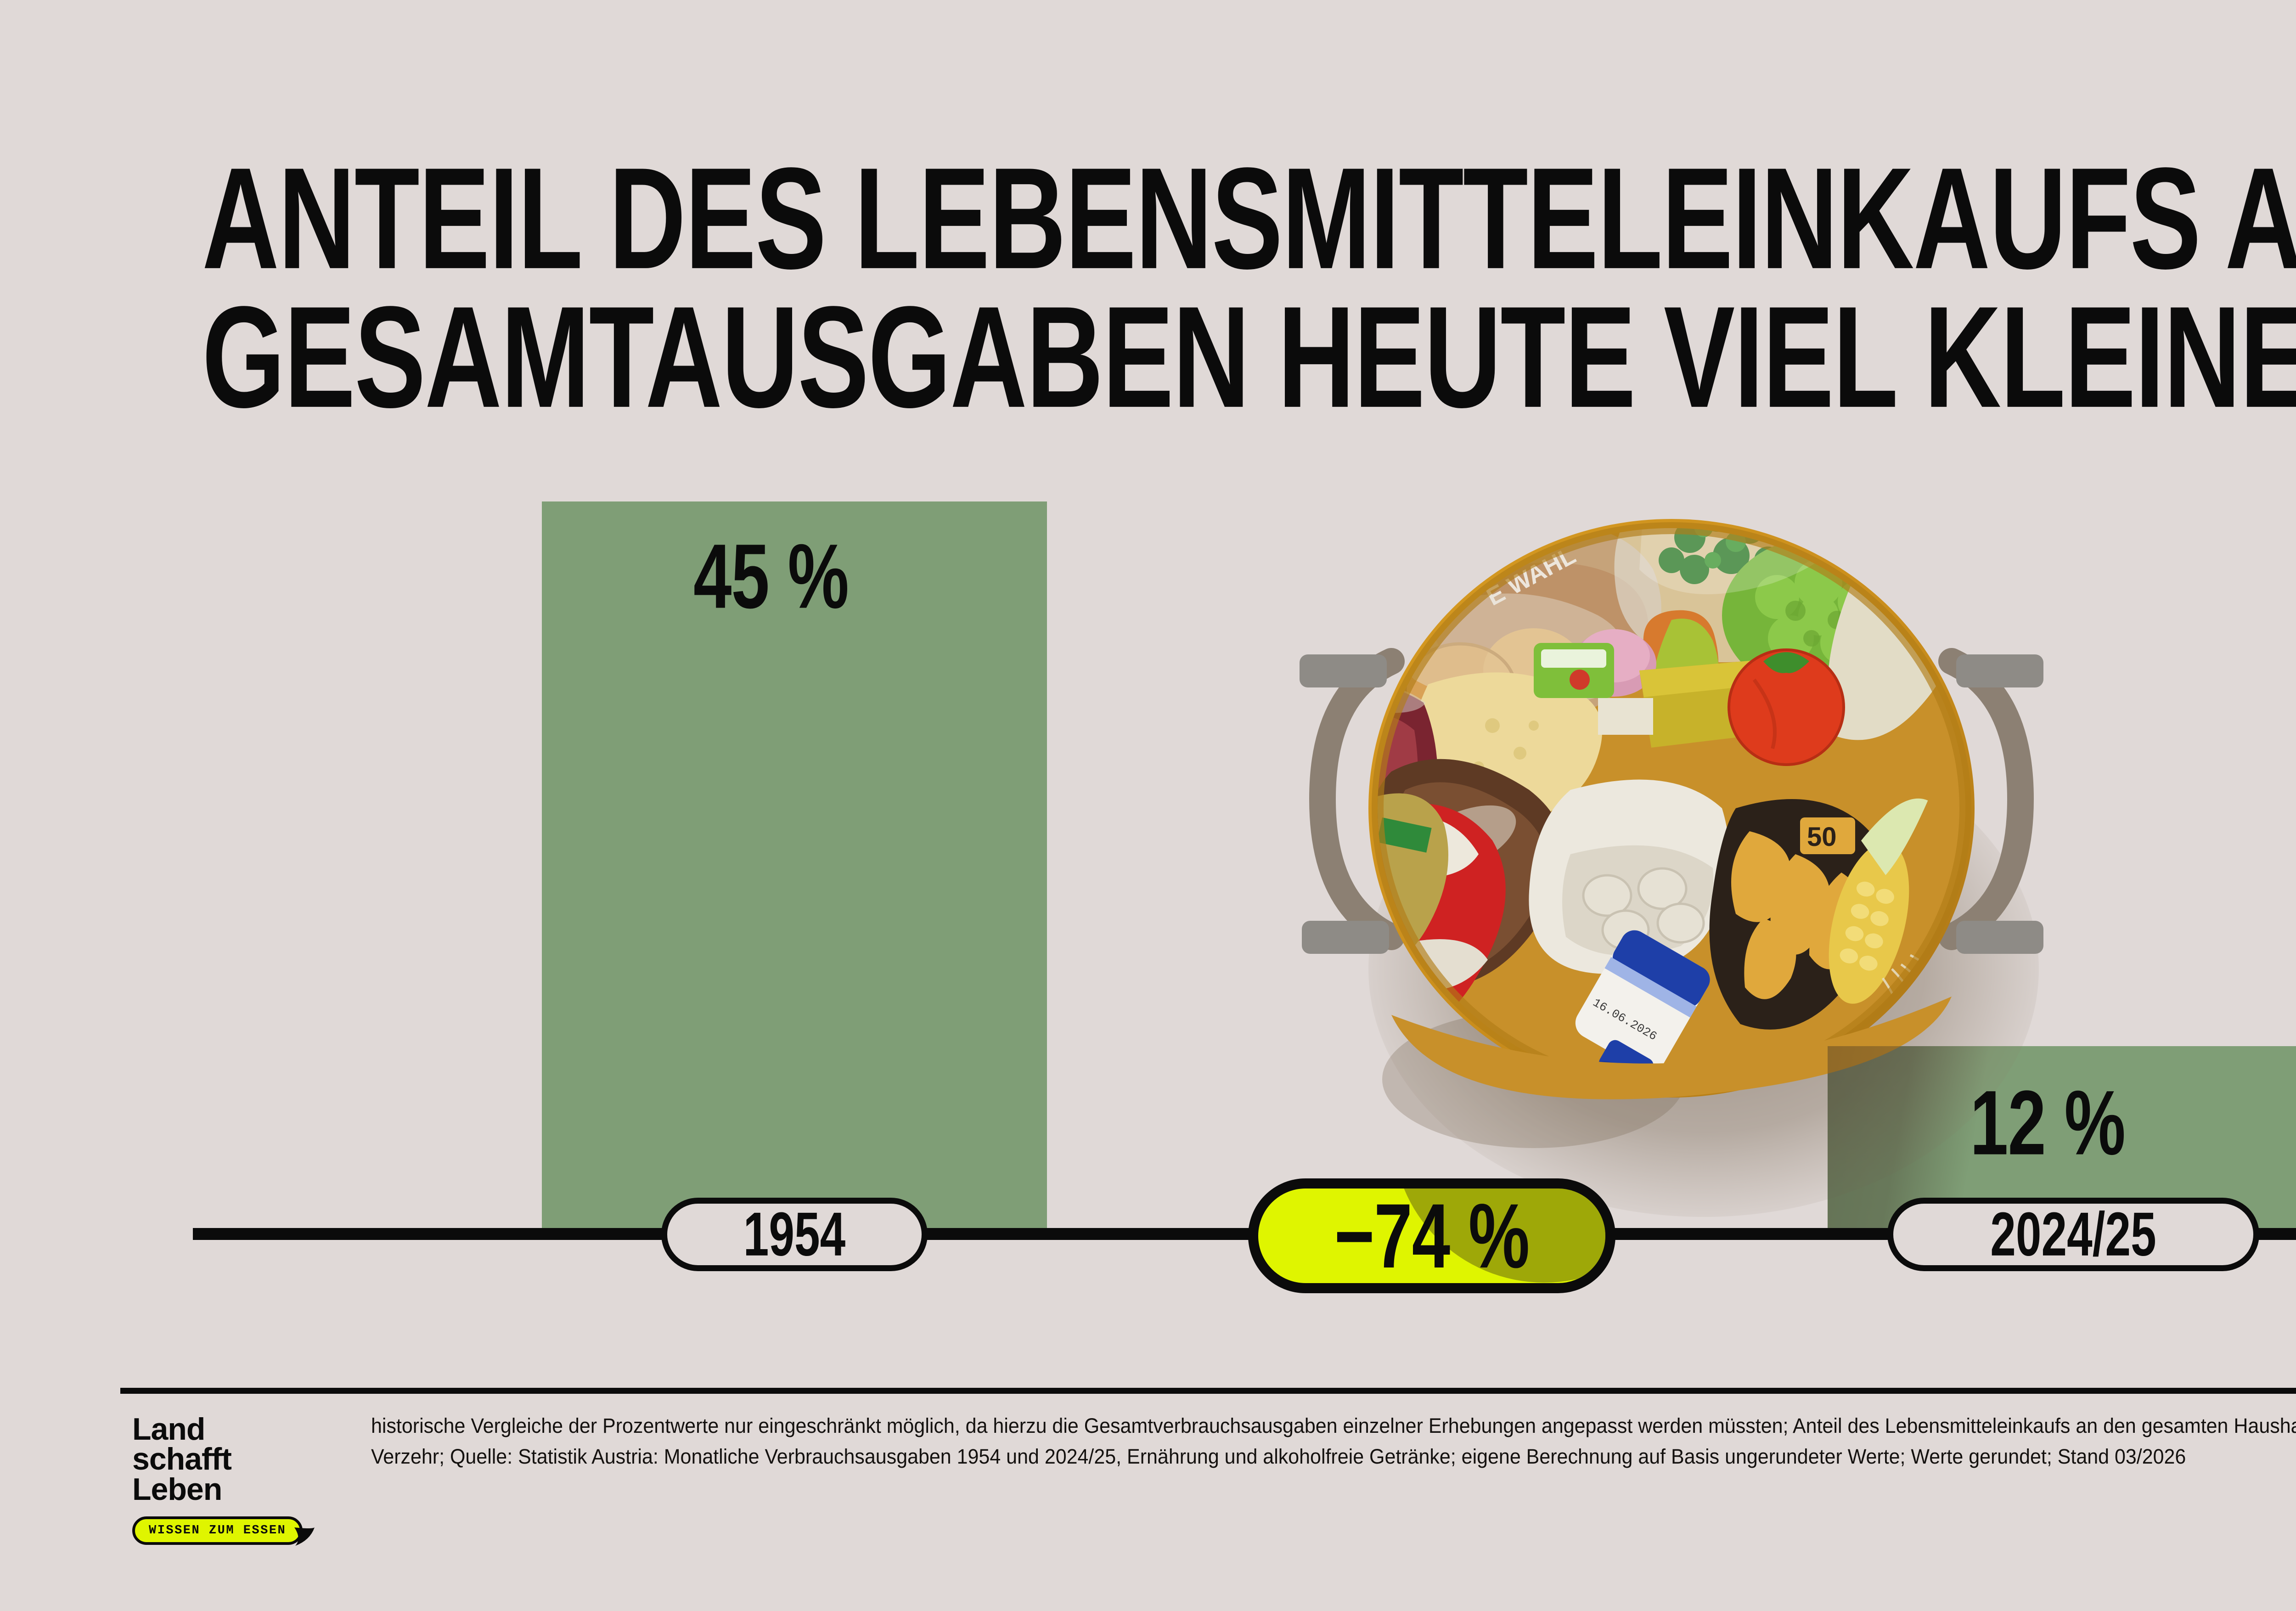 The width and height of the screenshot is (2296, 1611). What do you see at coordinates (1531, 576) in the screenshot?
I see `svg-text: E WAHL` at bounding box center [1531, 576].